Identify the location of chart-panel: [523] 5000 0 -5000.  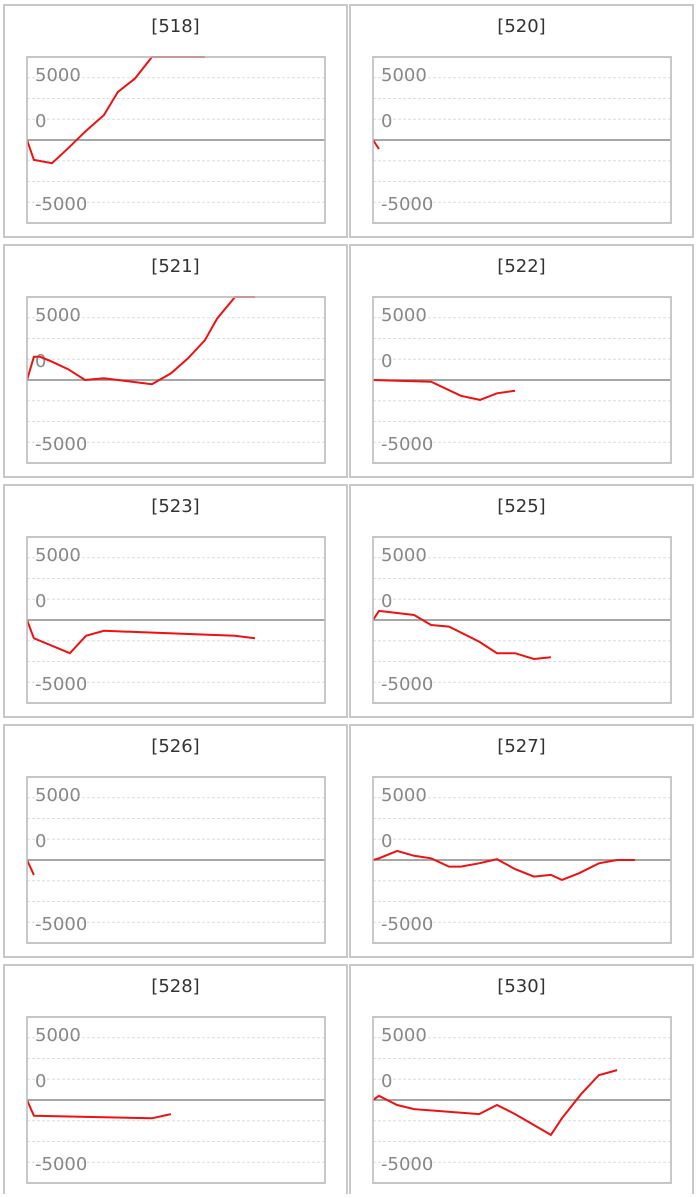
(175, 601).